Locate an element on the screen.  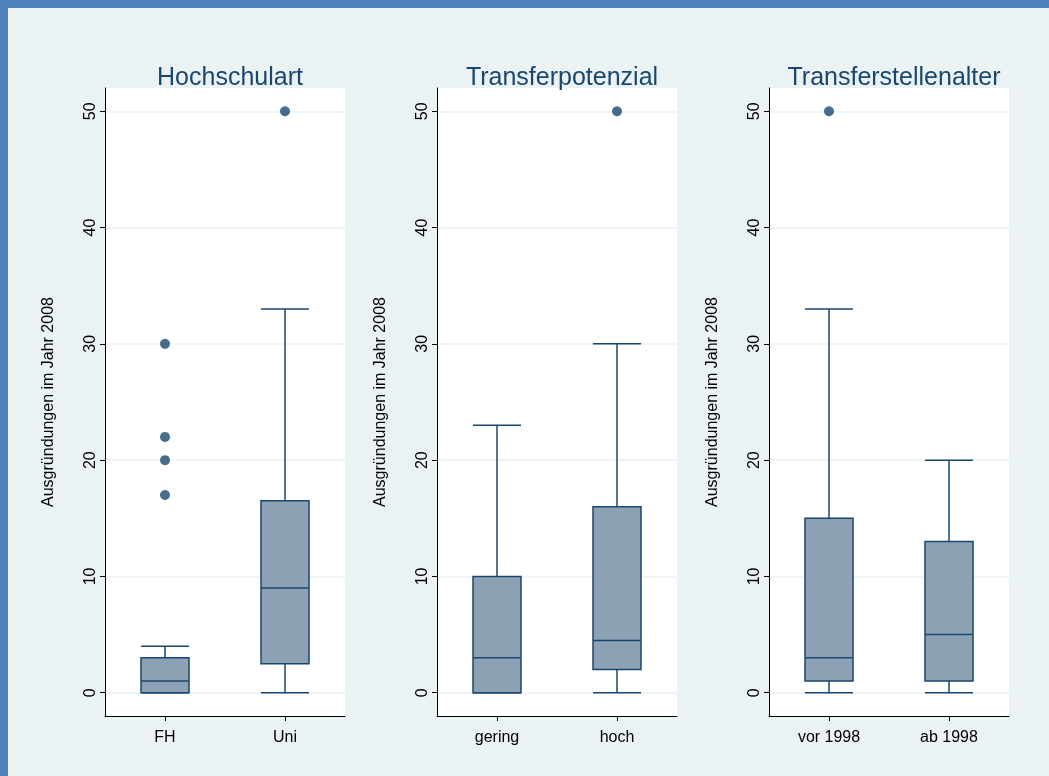
x-tick-label: vor 1998 is located at coordinates (829, 736).